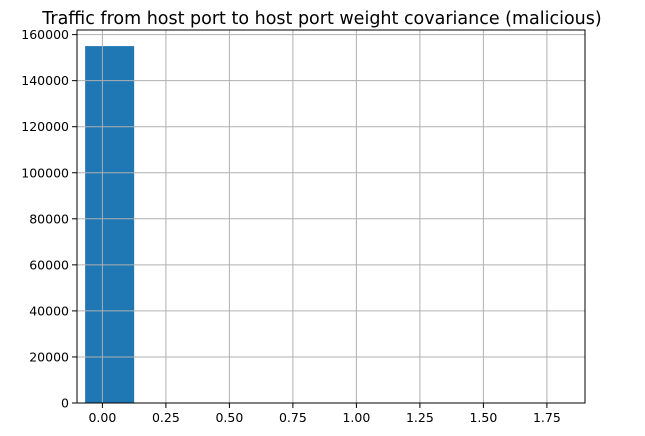 The height and width of the screenshot is (436, 645). What do you see at coordinates (45, 172) in the screenshot?
I see `y-tick-label: 100000` at bounding box center [45, 172].